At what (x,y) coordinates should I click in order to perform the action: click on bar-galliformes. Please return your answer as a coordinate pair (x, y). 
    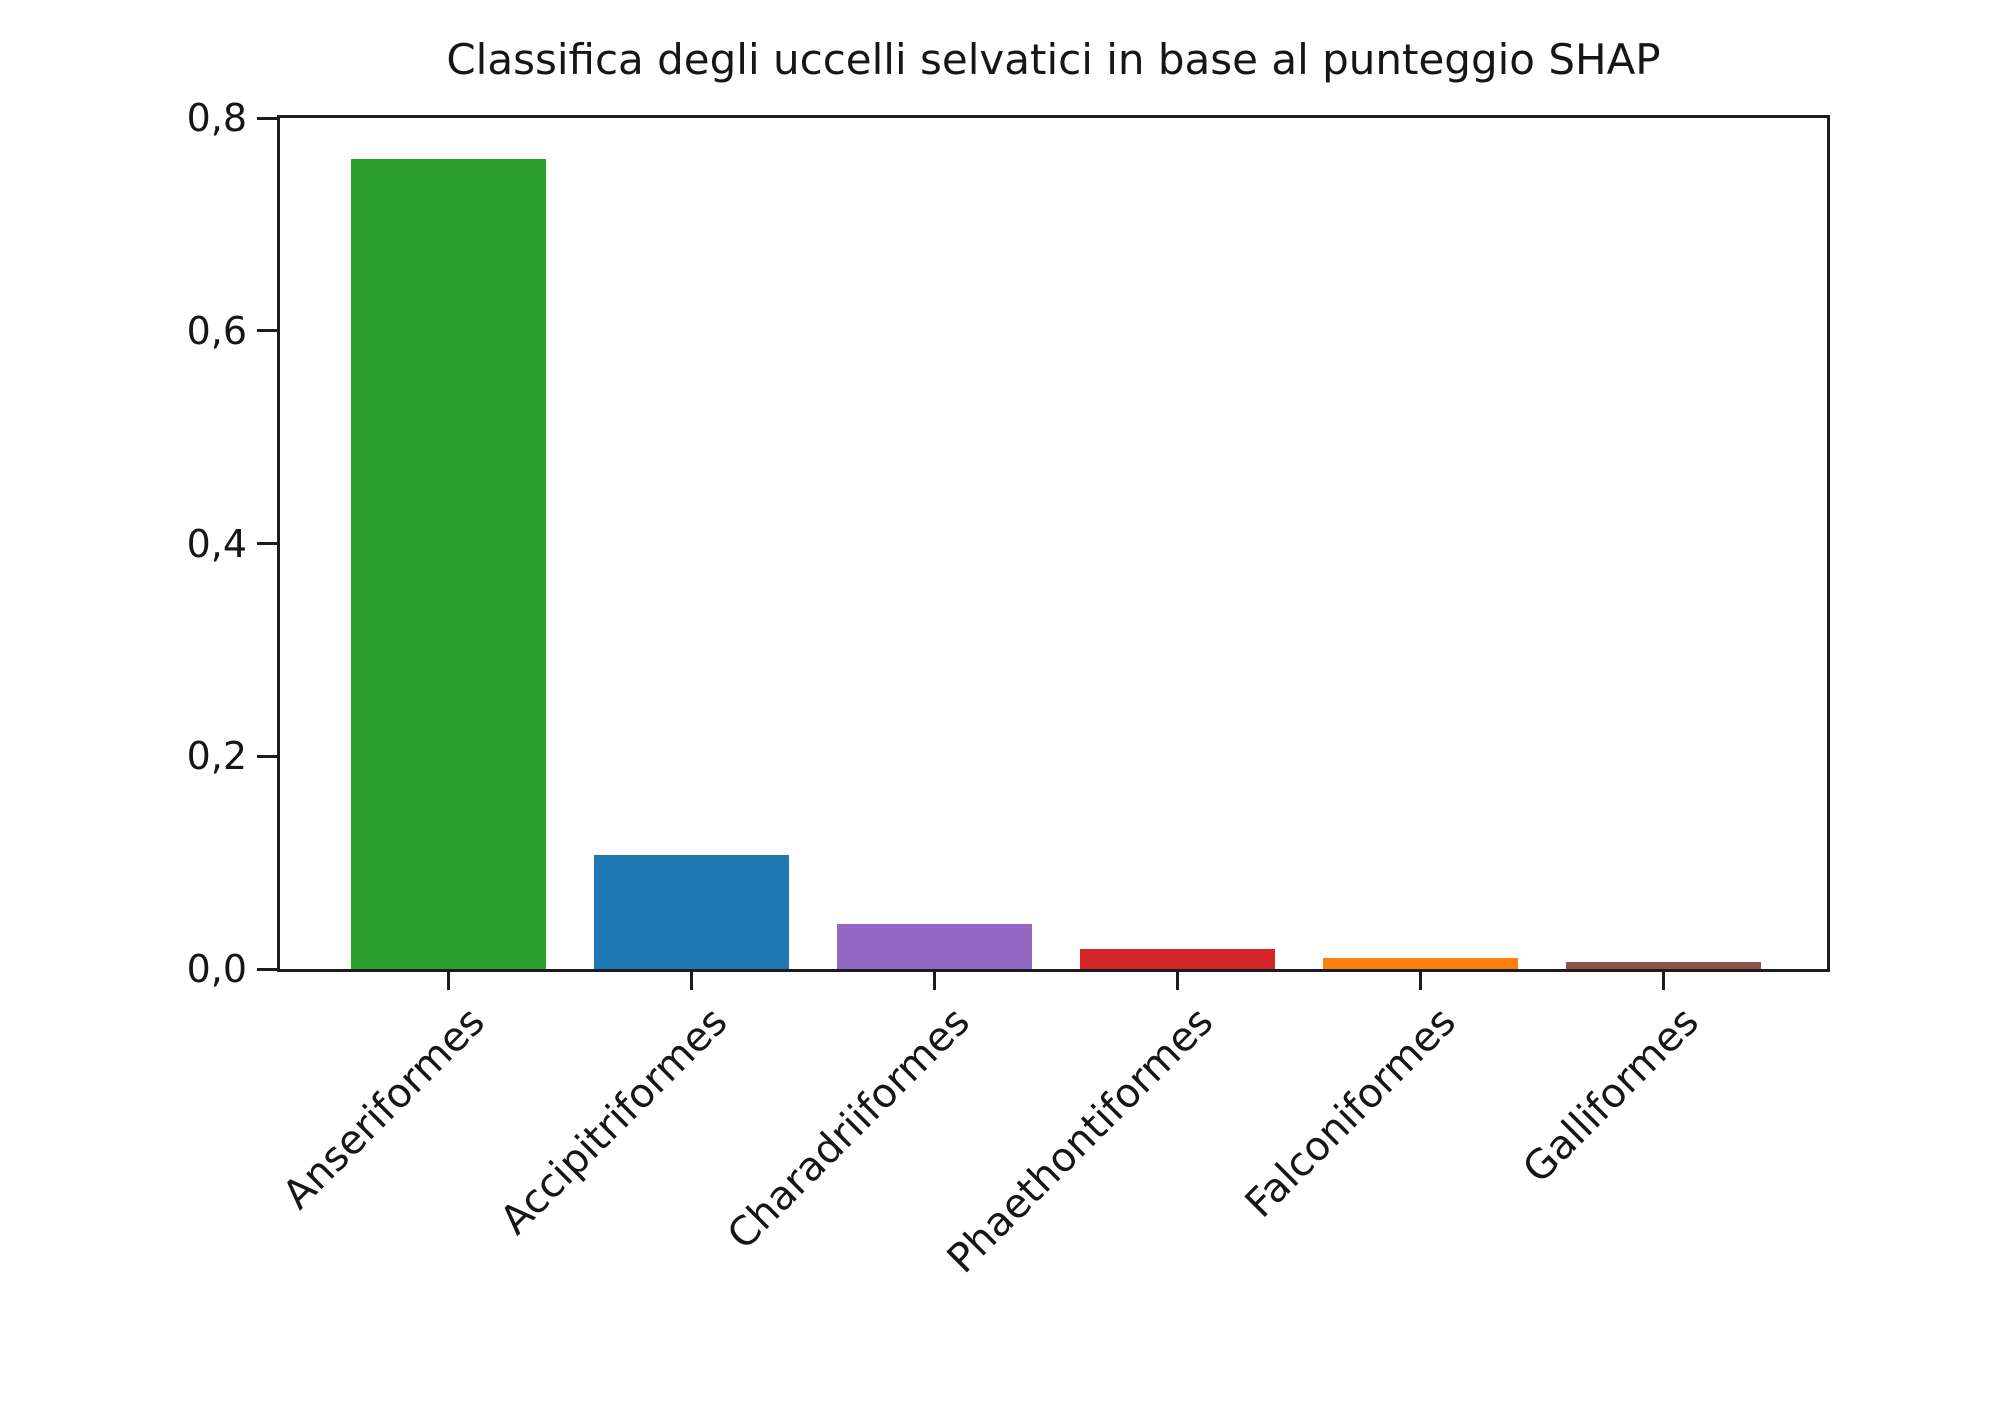
    Looking at the image, I should click on (1663, 965).